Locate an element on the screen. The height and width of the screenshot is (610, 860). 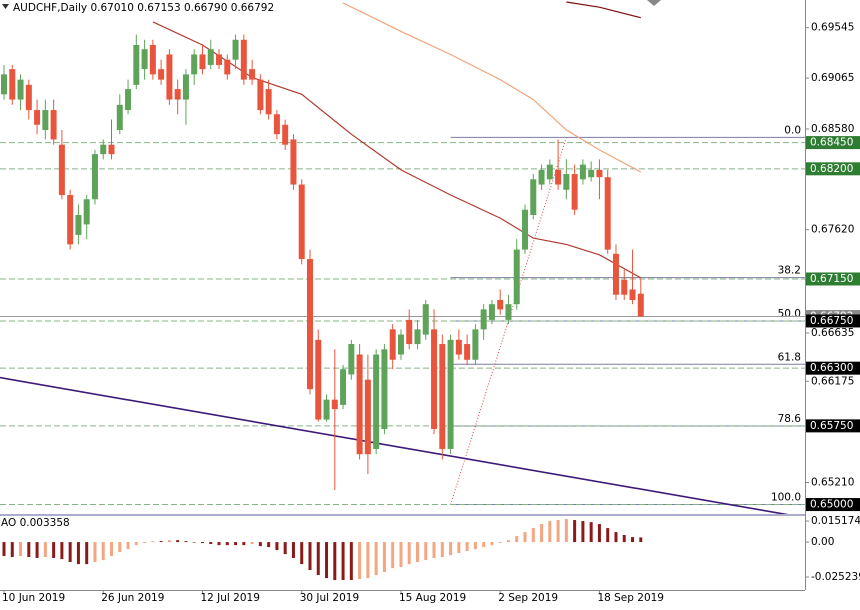
fib-level-label: 50.0 is located at coordinates (789, 314).